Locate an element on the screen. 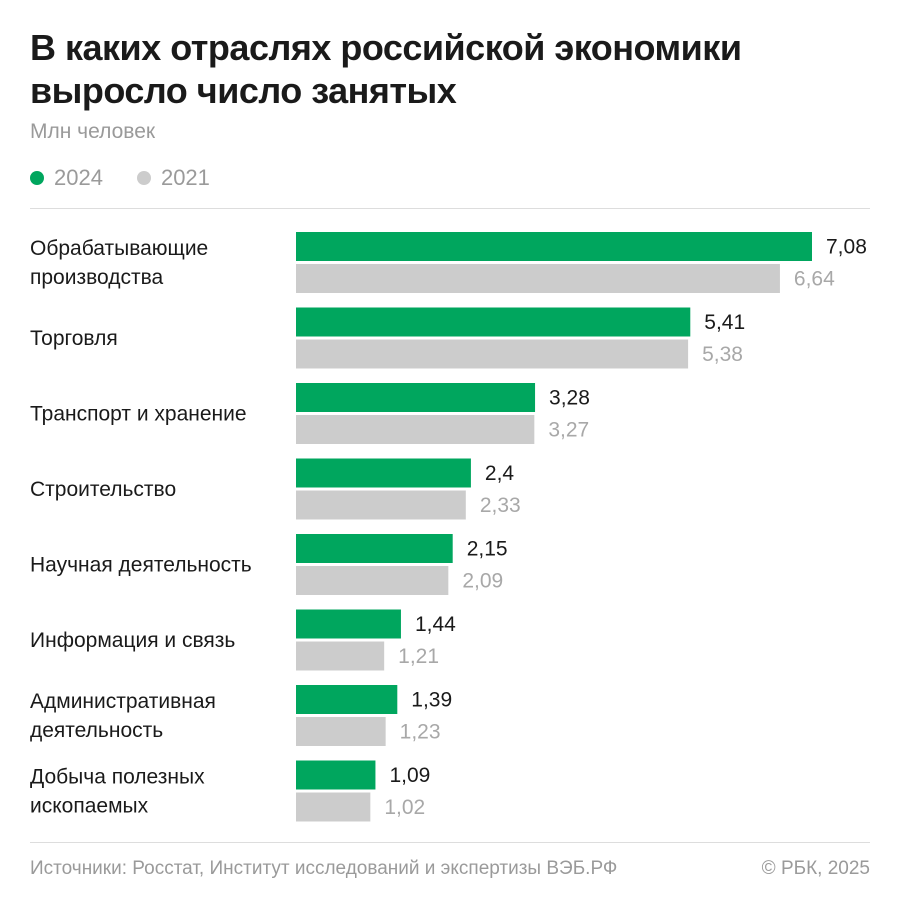 The image size is (900, 907). category-label-line: Административная is located at coordinates (123, 701).